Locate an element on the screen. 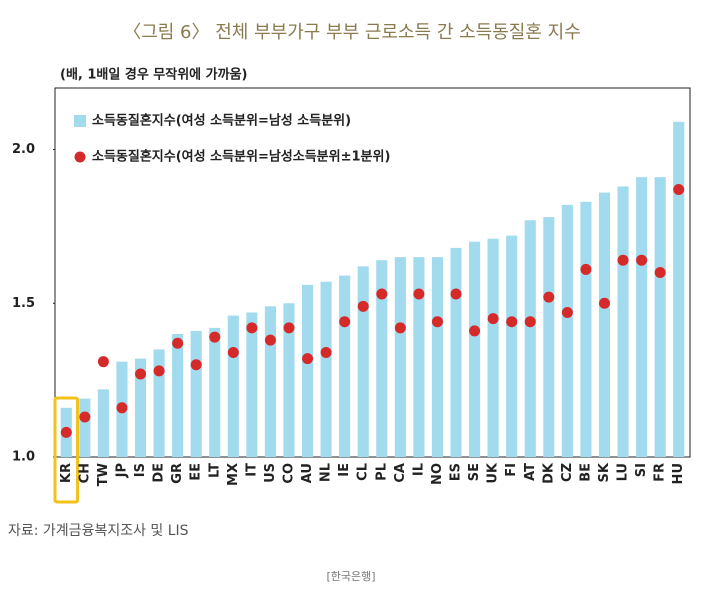 The height and width of the screenshot is (593, 702). x-tick-label: HU is located at coordinates (678, 473).